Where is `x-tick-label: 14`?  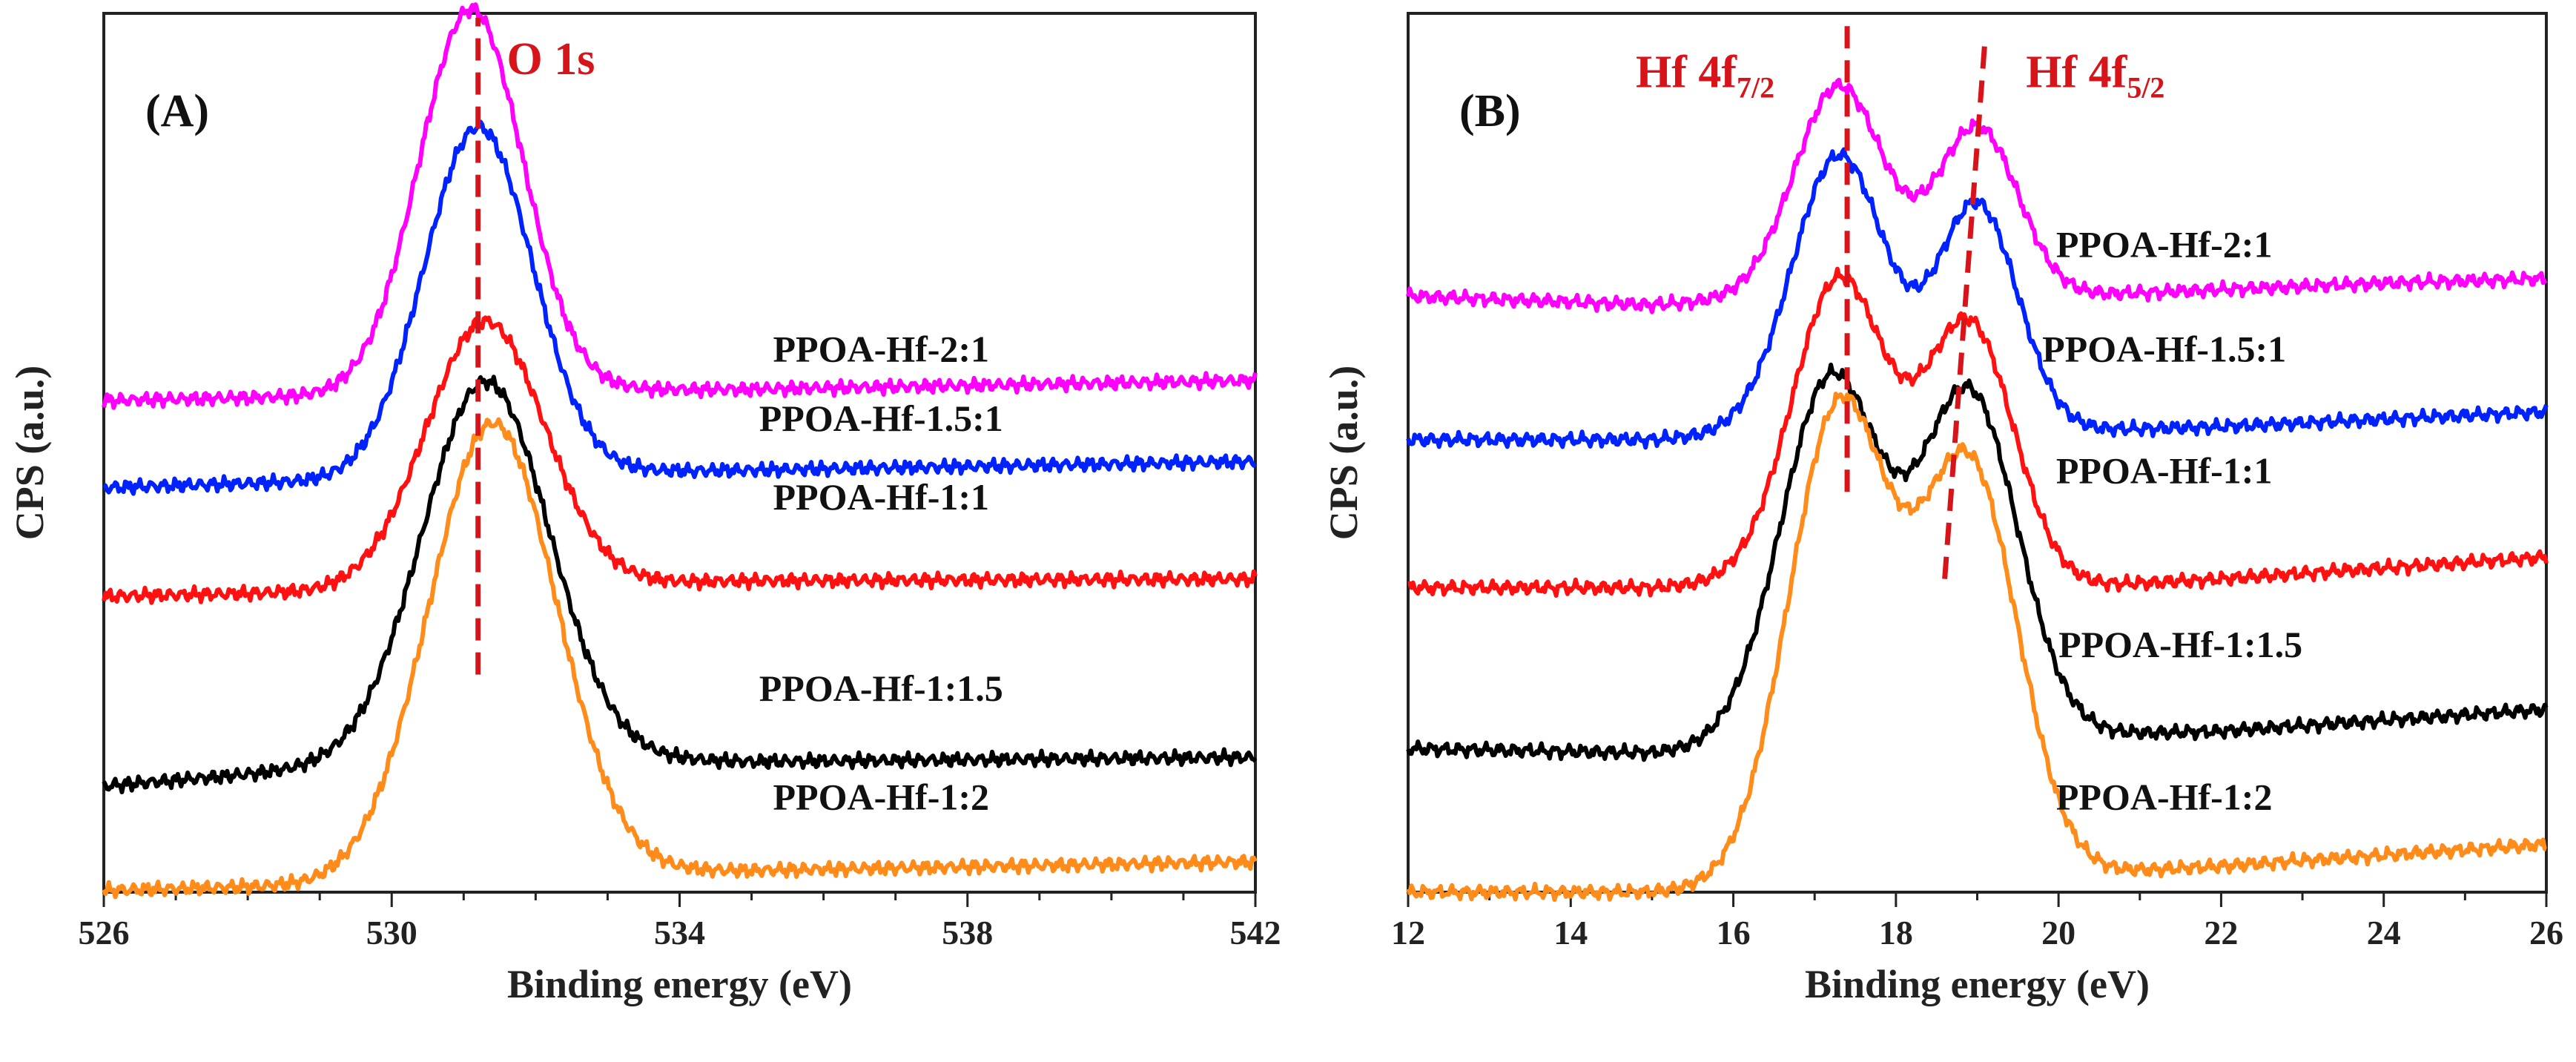 x-tick-label: 14 is located at coordinates (1570, 933).